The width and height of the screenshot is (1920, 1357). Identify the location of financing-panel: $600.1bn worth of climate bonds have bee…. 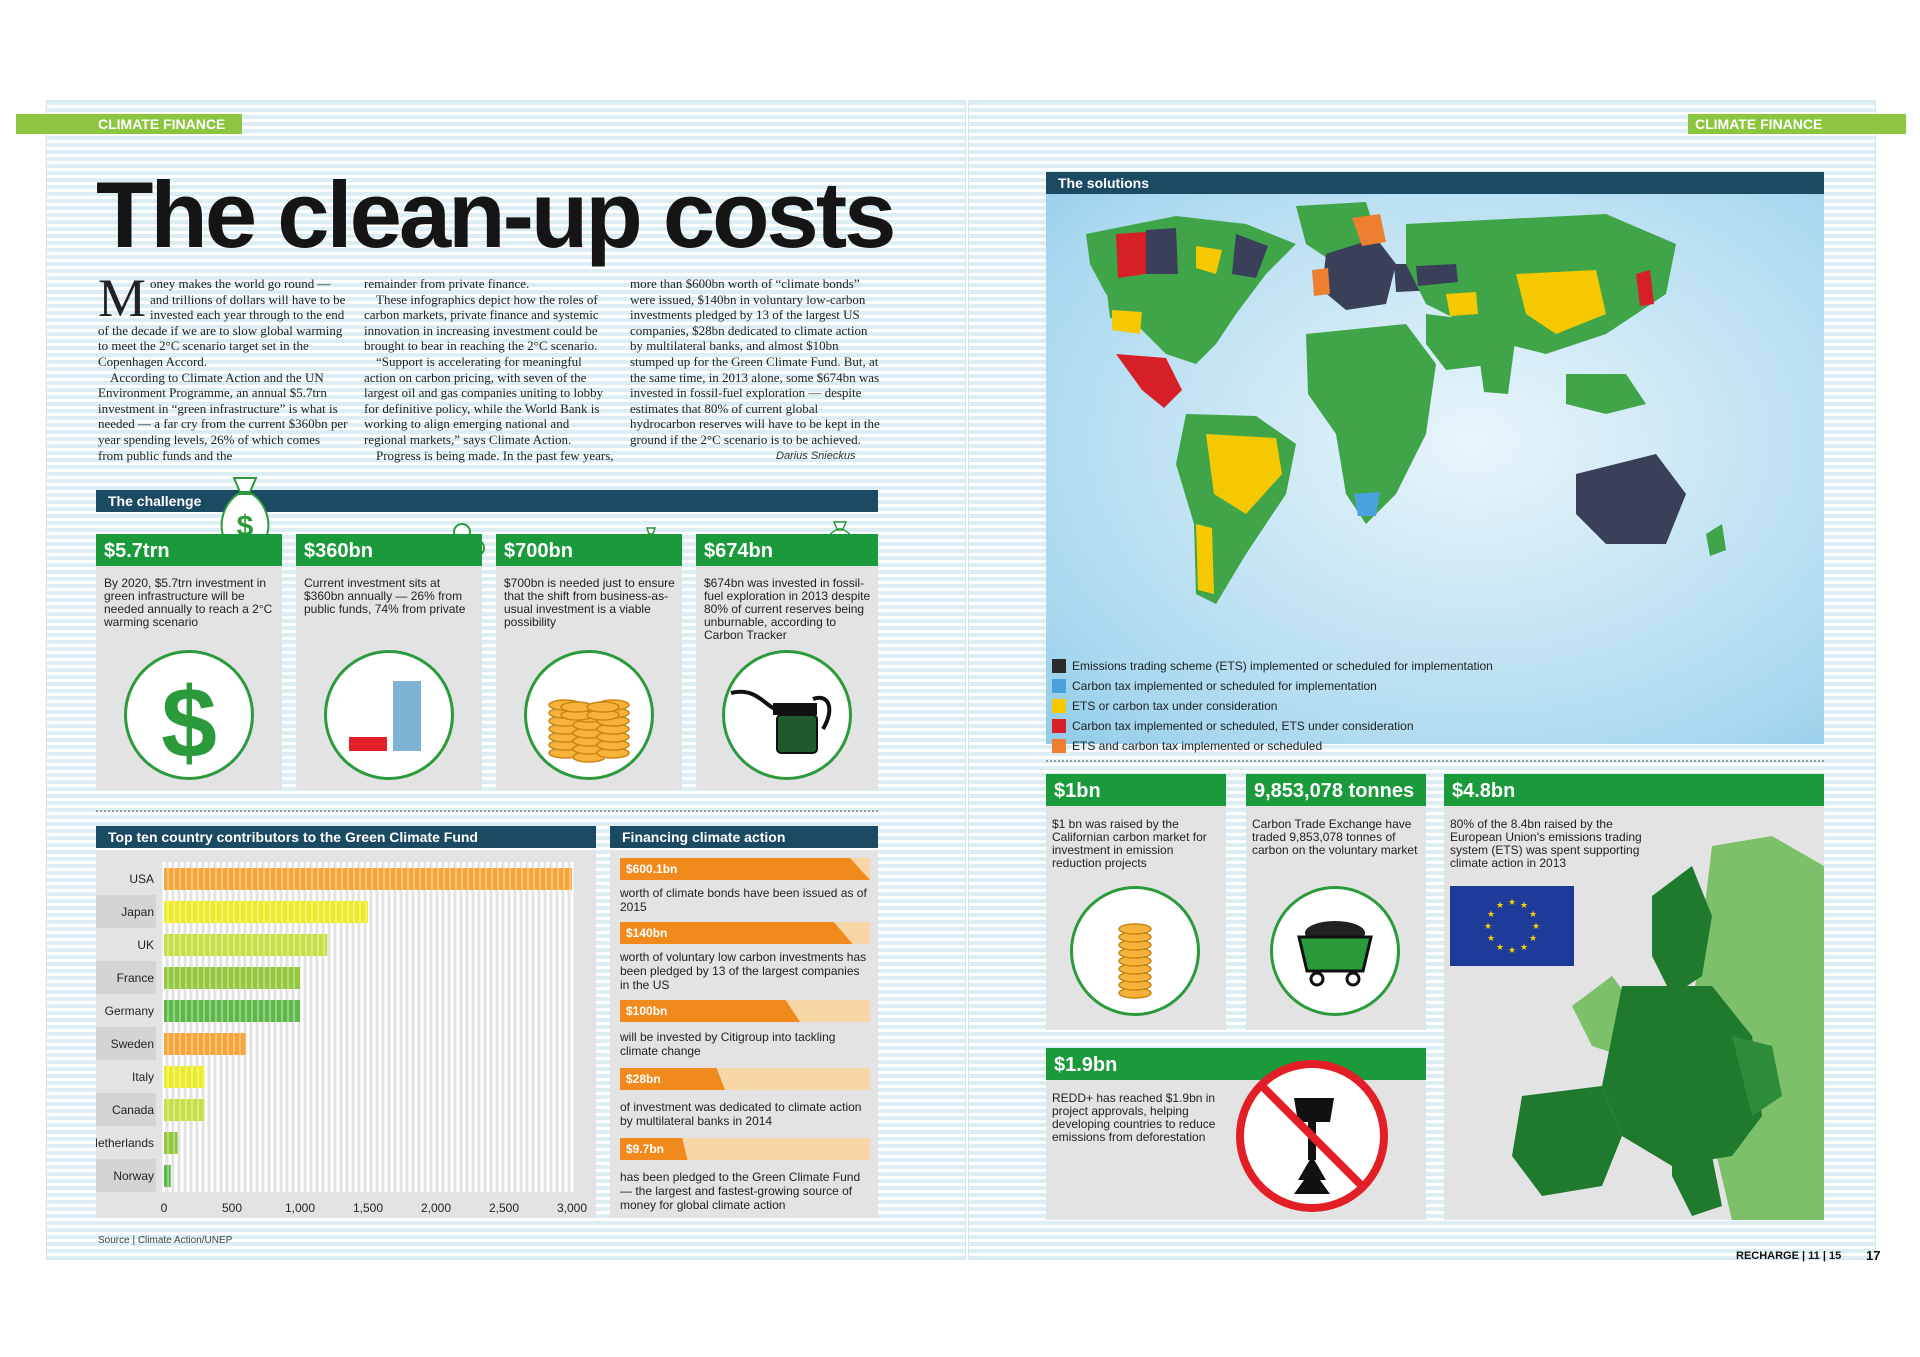
(744, 1034).